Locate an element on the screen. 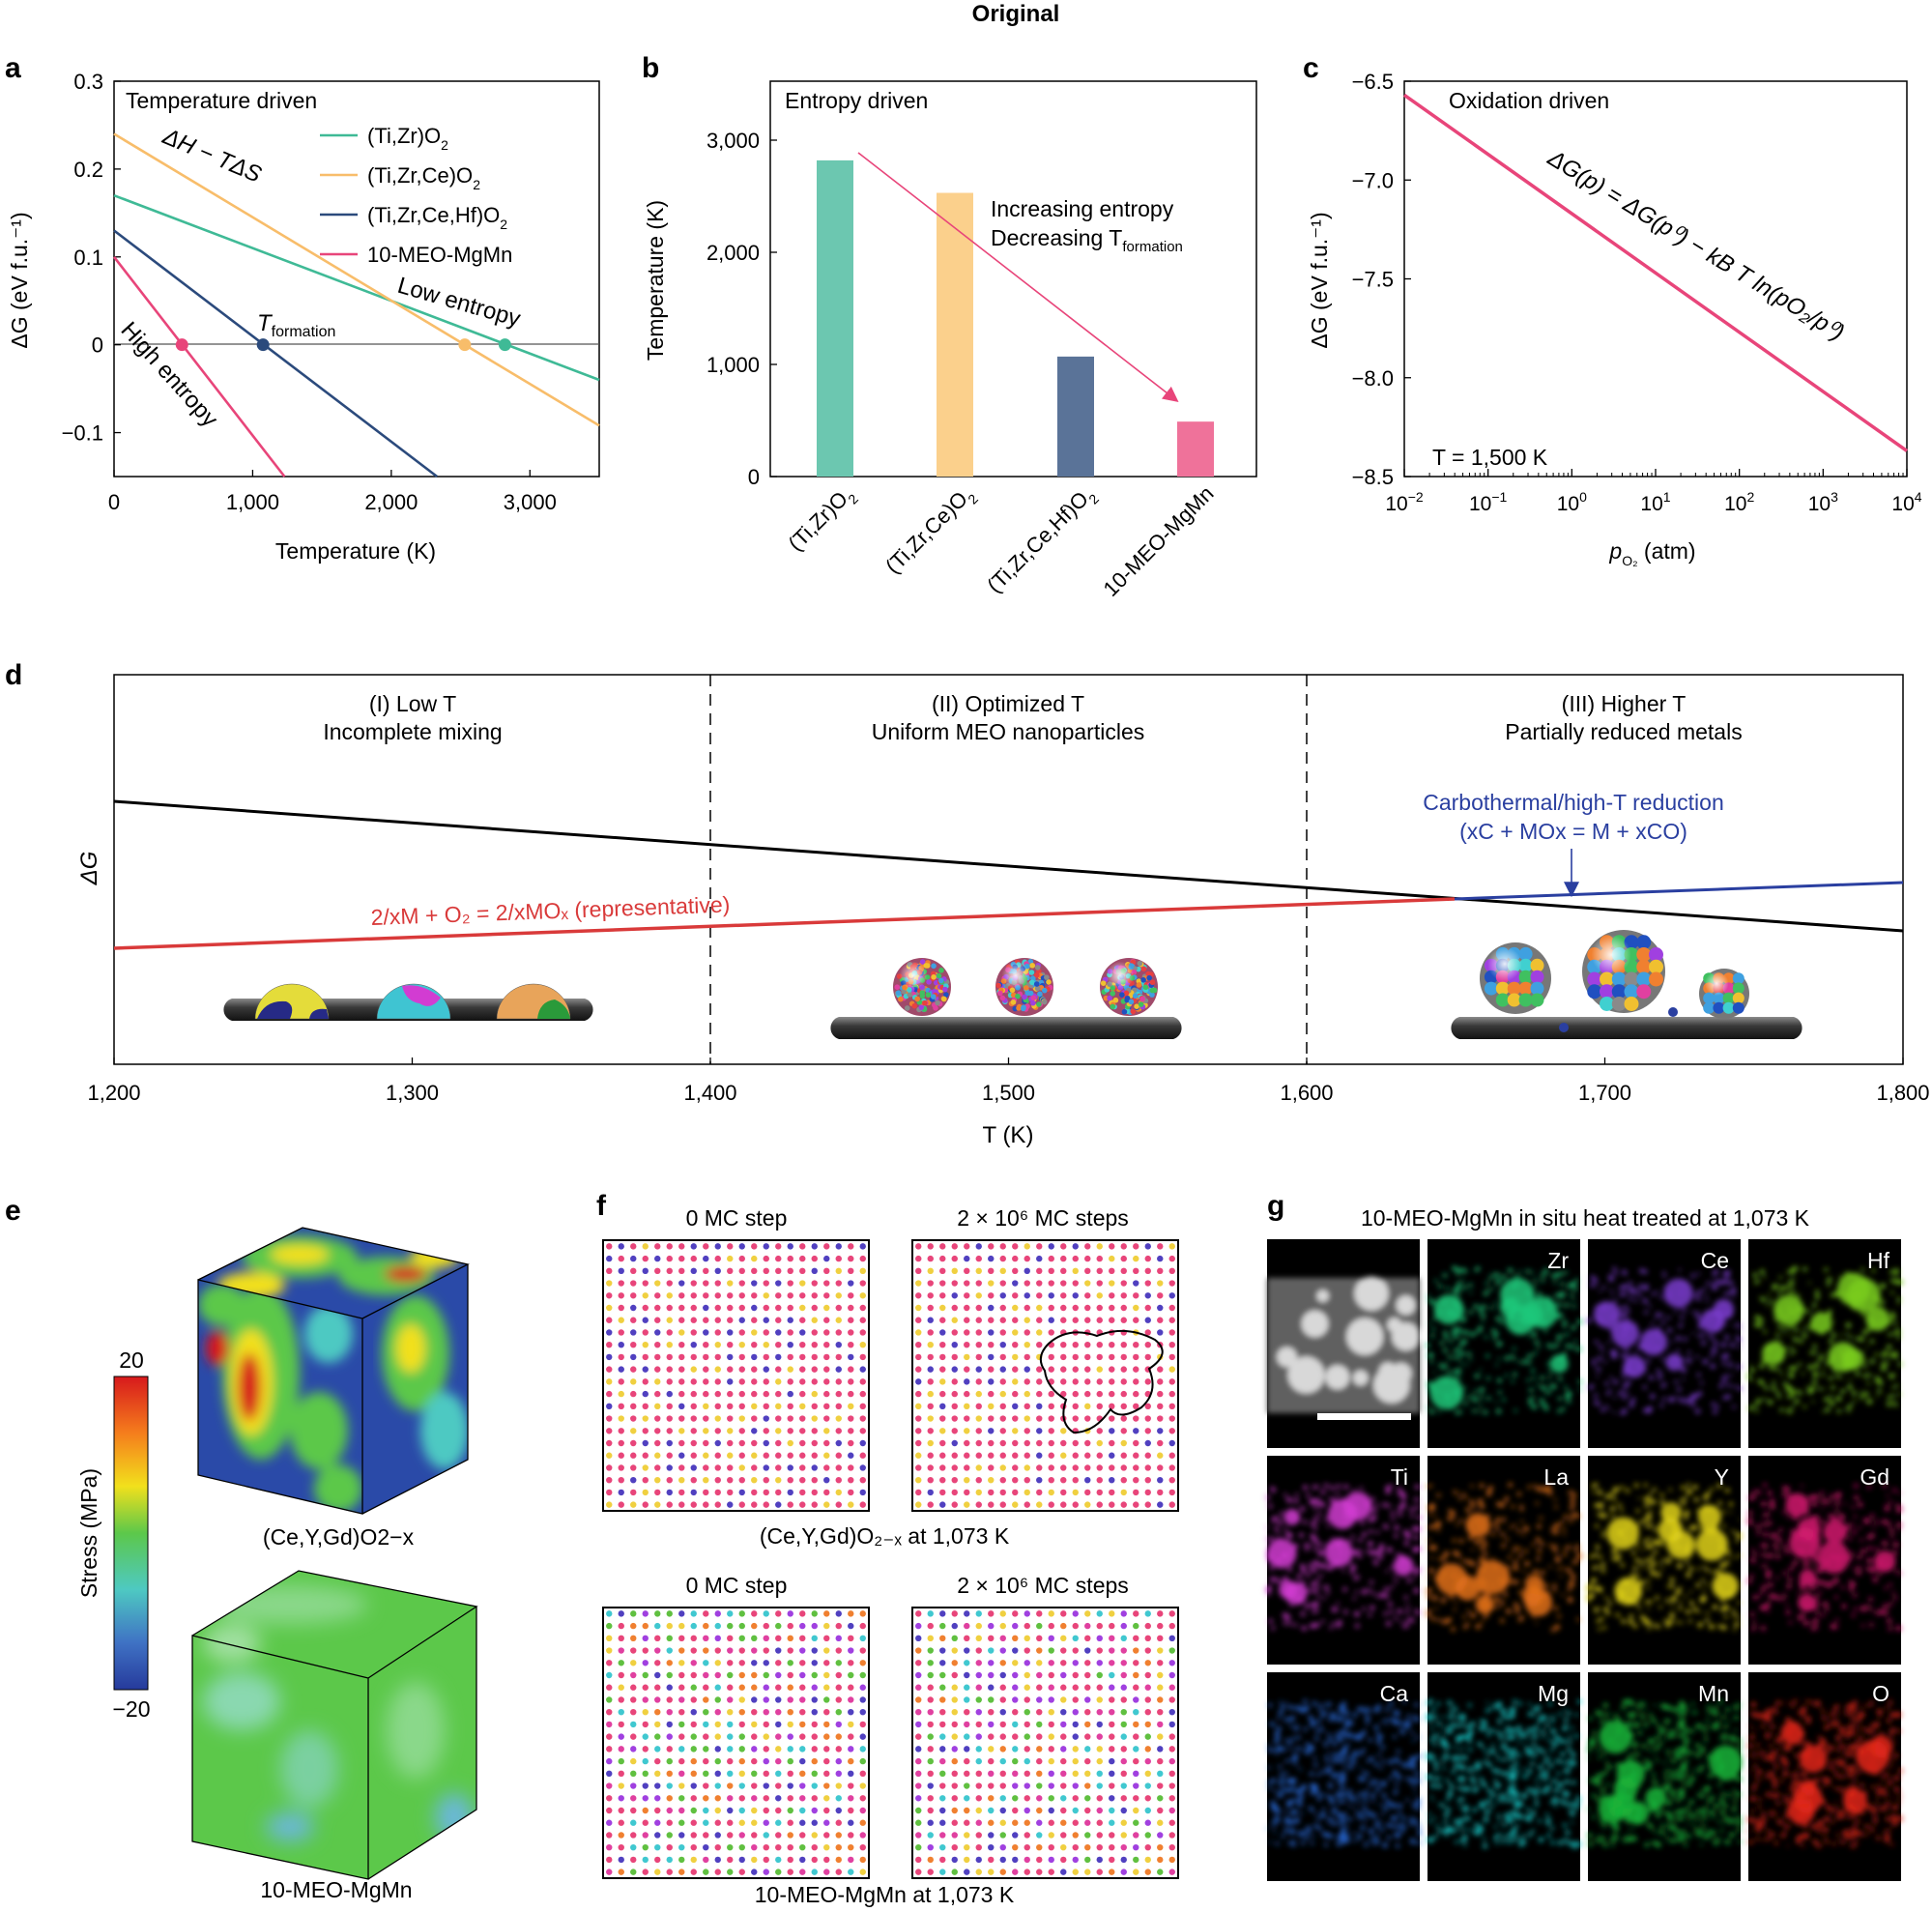  panel-d-reduction-line is located at coordinates (1008, 866).